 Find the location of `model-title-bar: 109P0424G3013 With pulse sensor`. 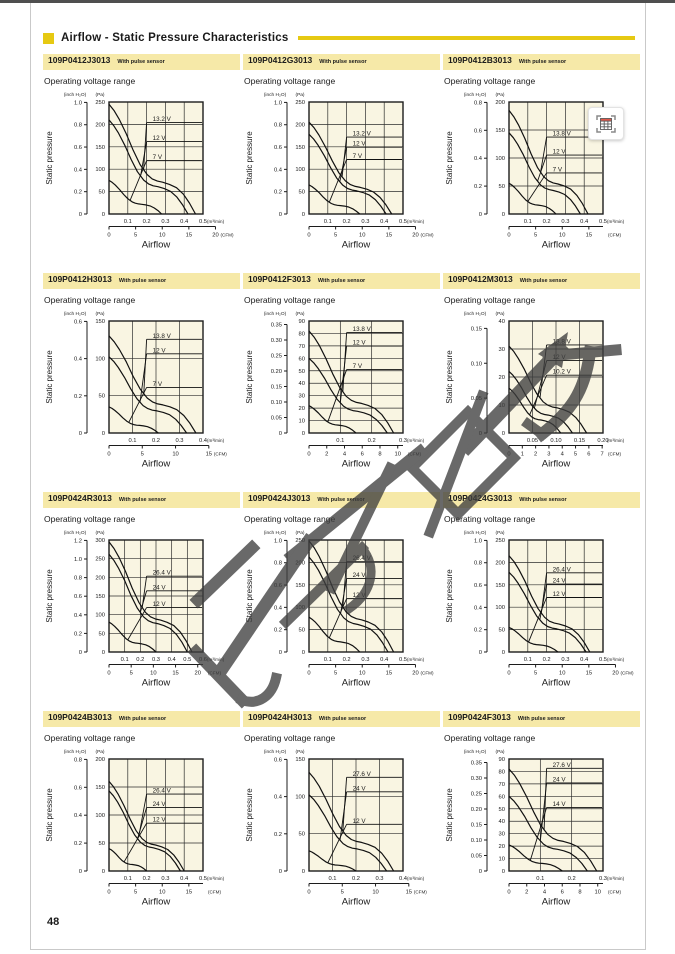

model-title-bar: 109P0424G3013 With pulse sensor is located at coordinates (541, 500).